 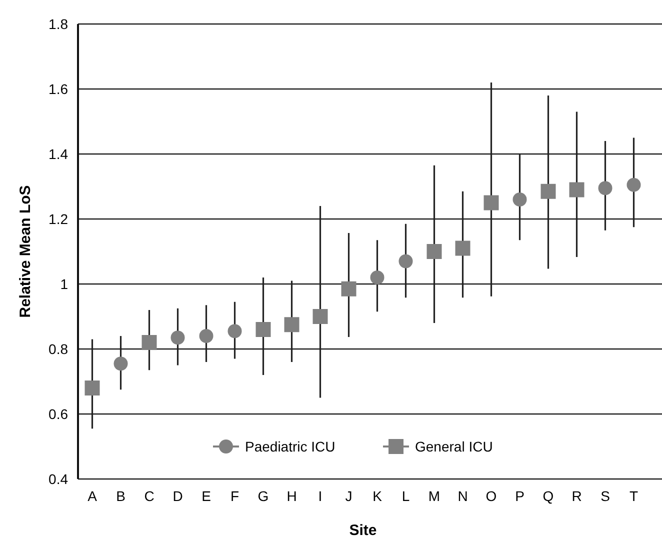 I want to click on legend-label: General ICU, so click(x=454, y=446).